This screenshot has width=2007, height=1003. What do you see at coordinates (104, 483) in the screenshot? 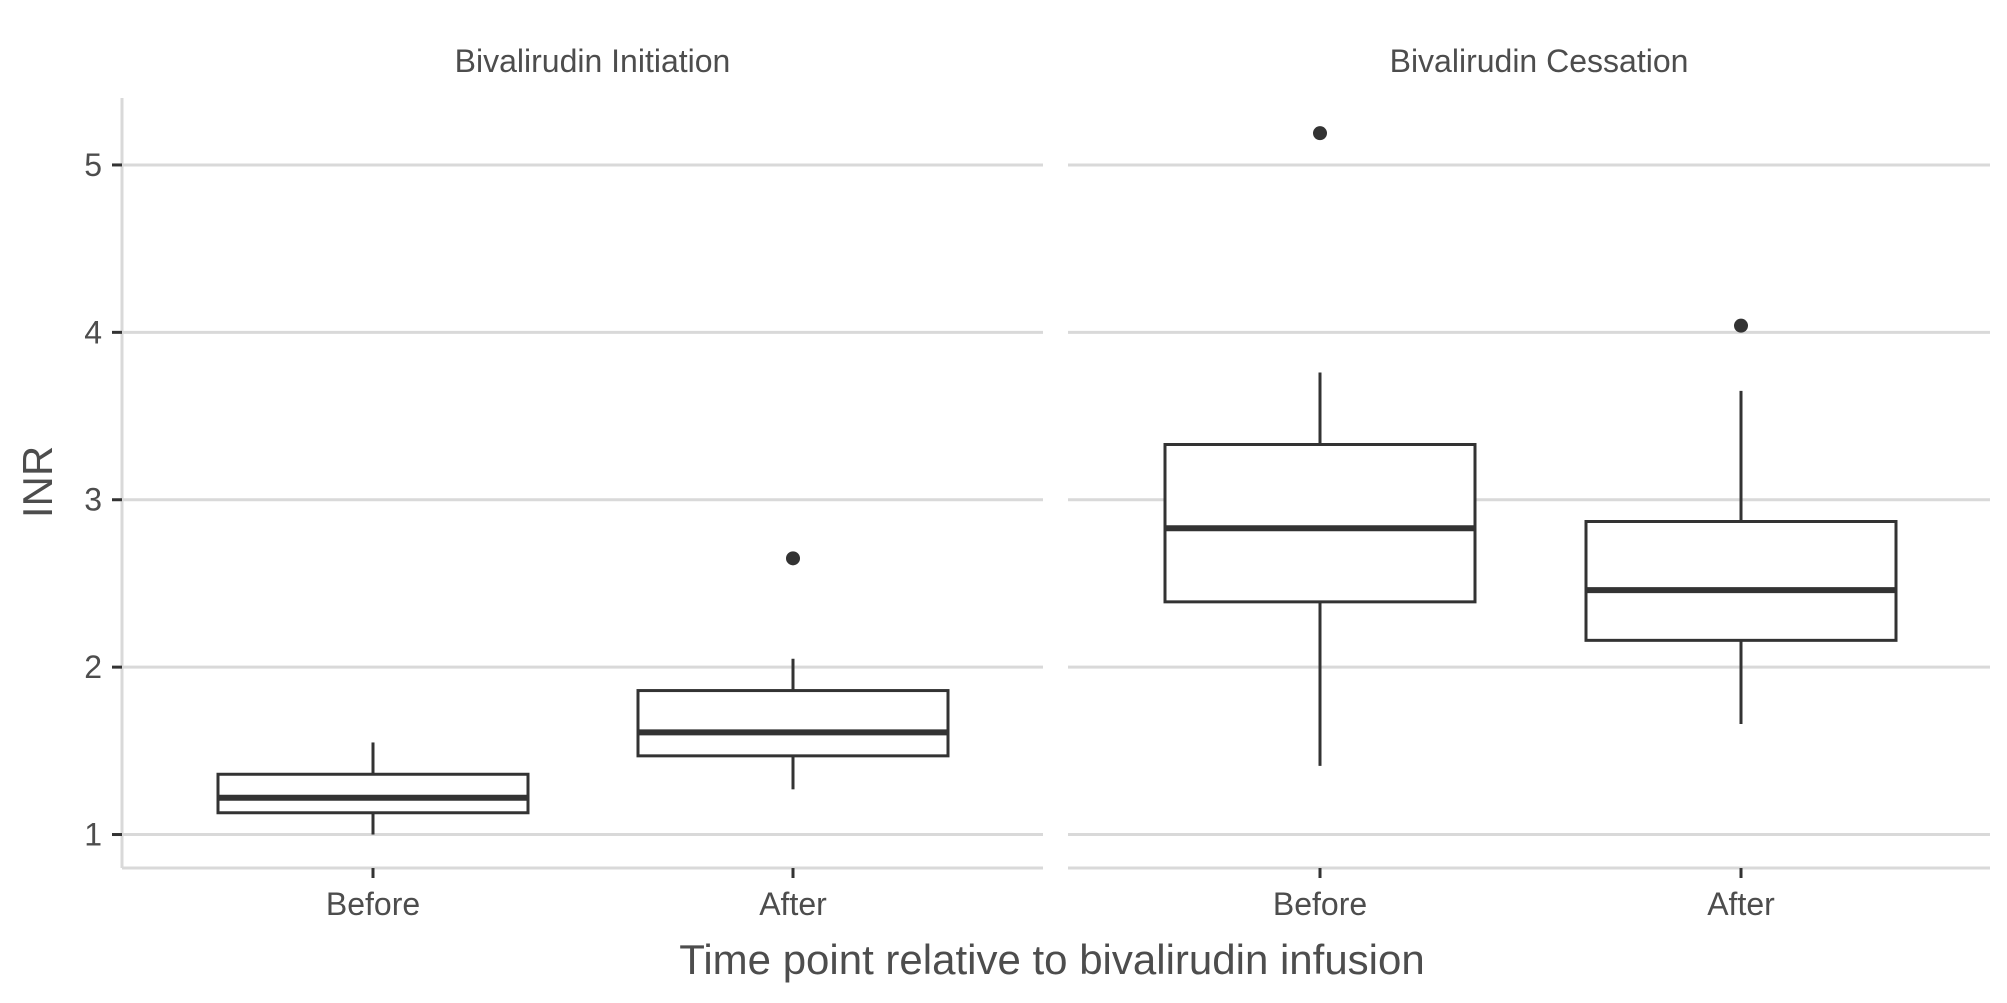
I see `y-axis: 1 2 3 4 5` at bounding box center [104, 483].